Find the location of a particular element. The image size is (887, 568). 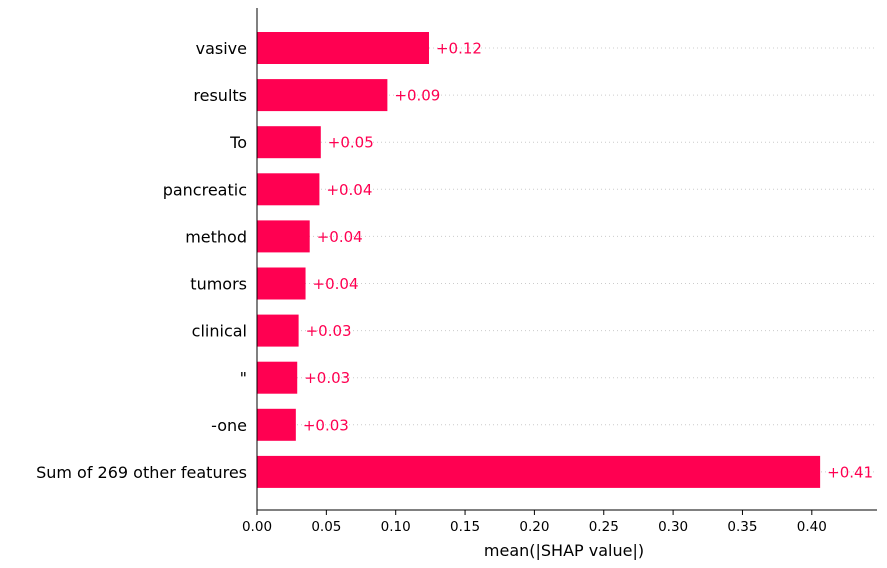

category-label: vasive is located at coordinates (221, 48).